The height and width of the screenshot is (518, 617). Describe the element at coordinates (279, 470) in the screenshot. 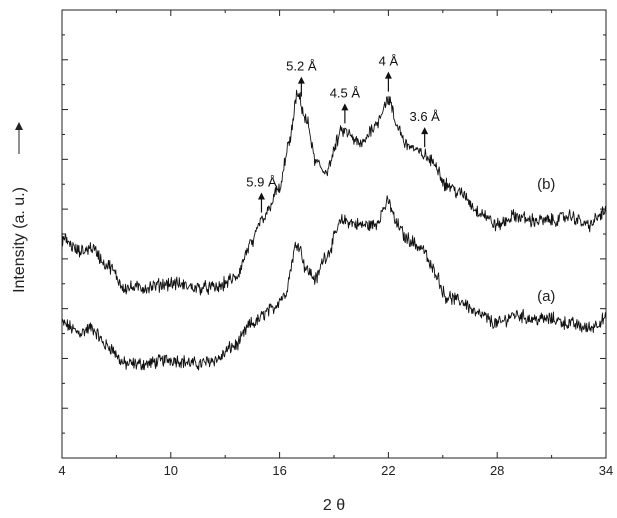

I see `x-tick-label: 16` at that location.